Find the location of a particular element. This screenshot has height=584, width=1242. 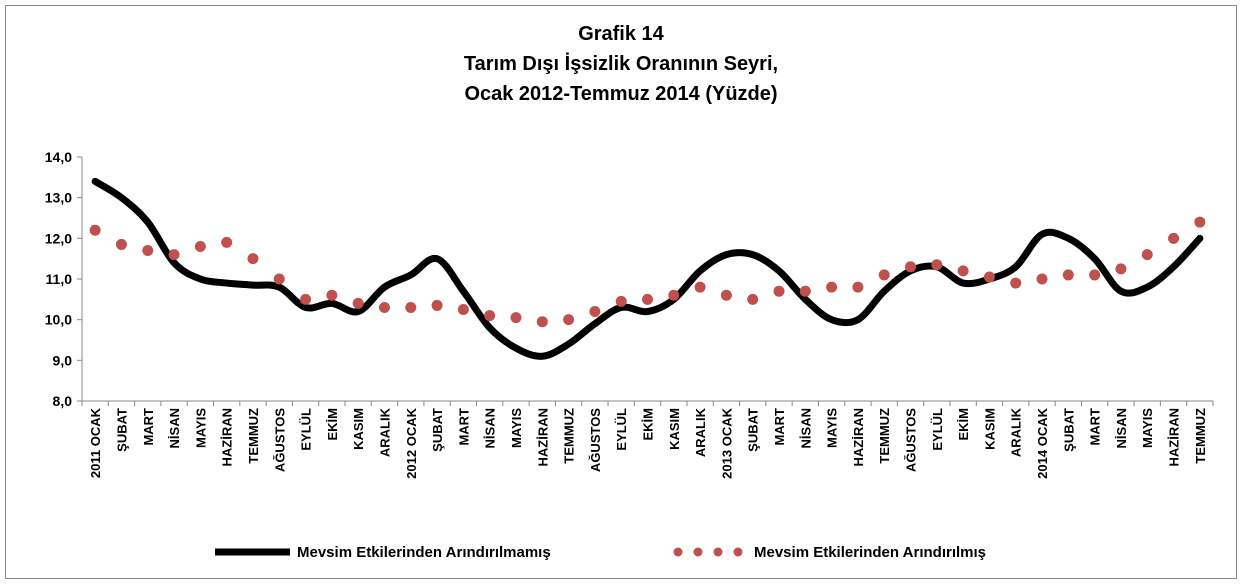

y-tick-label: 11,0 is located at coordinates (59, 279).